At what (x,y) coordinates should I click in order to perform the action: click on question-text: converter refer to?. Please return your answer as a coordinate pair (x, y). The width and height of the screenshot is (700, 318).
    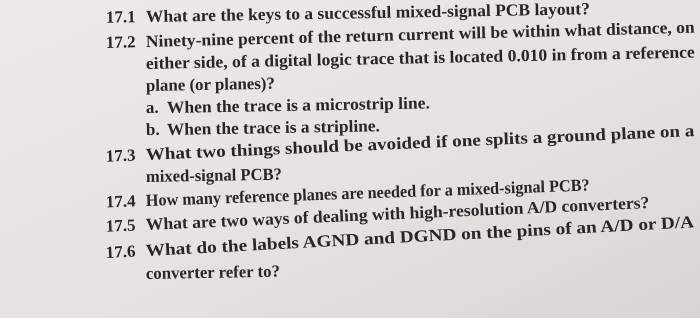
    Looking at the image, I should click on (213, 272).